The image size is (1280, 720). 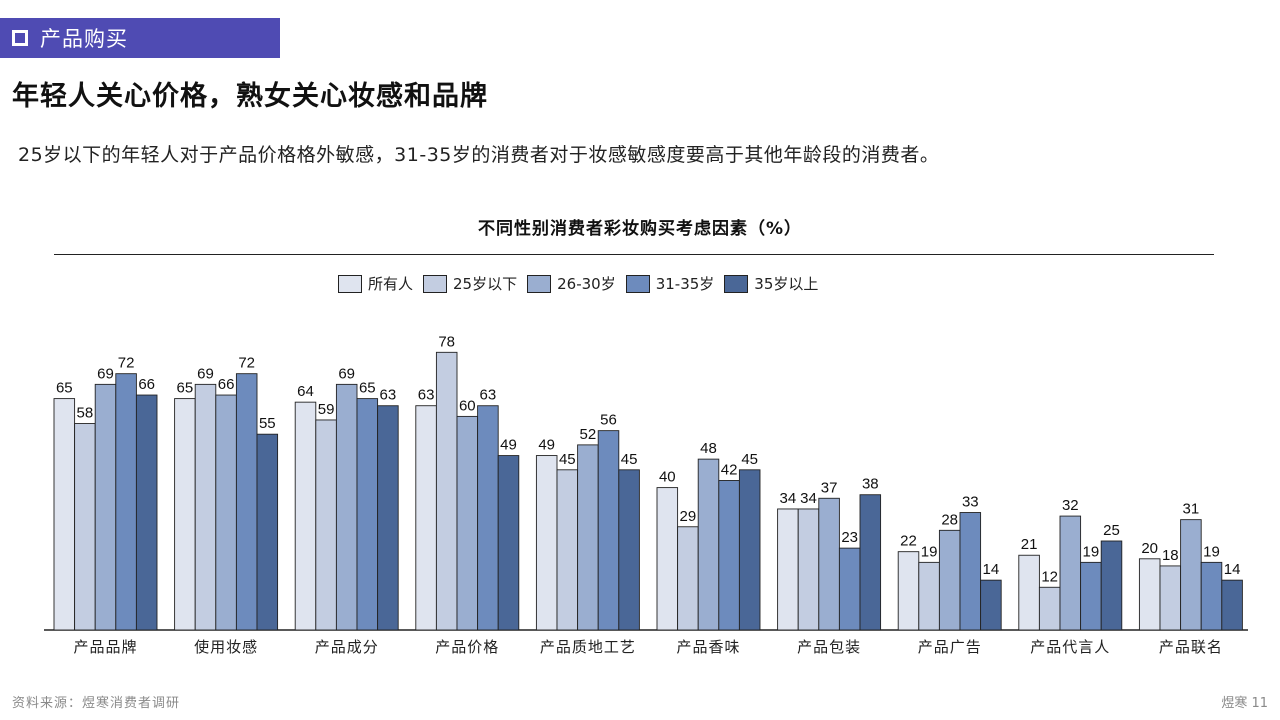 I want to click on legend-label: 35岁以上, so click(x=786, y=284).